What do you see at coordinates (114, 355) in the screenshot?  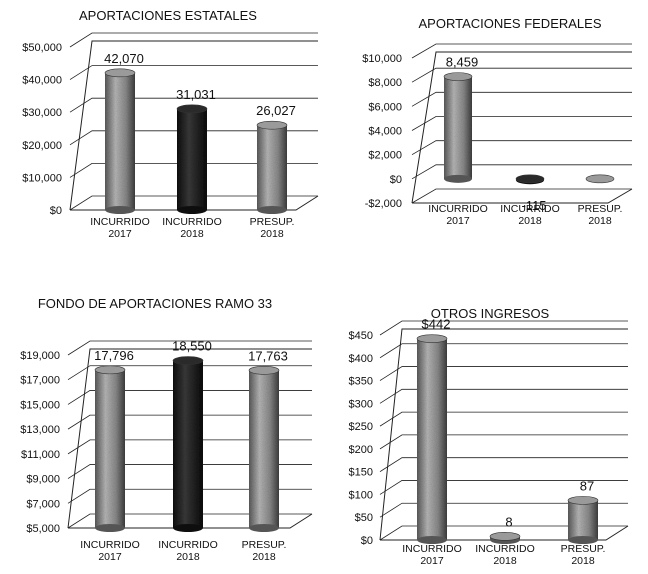 I see `data-label: 17,796` at bounding box center [114, 355].